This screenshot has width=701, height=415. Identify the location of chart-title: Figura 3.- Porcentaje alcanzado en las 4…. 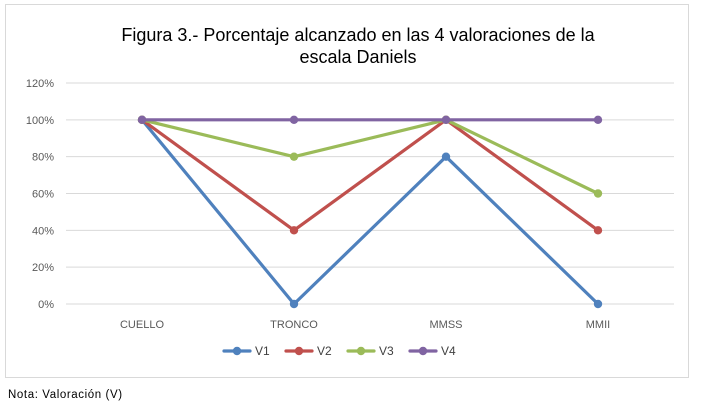
(358, 46).